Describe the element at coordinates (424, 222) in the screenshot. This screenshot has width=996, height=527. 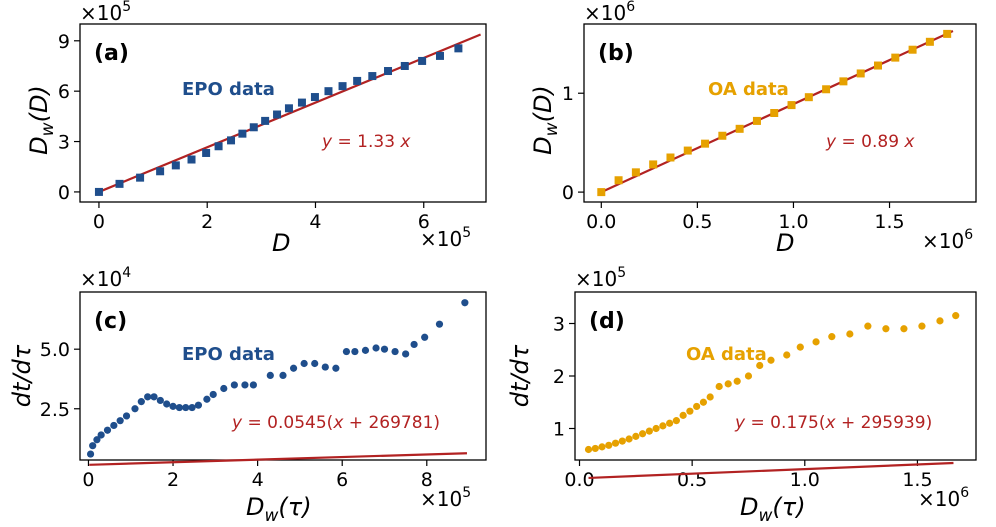
I see `x-tick-label: 6` at that location.